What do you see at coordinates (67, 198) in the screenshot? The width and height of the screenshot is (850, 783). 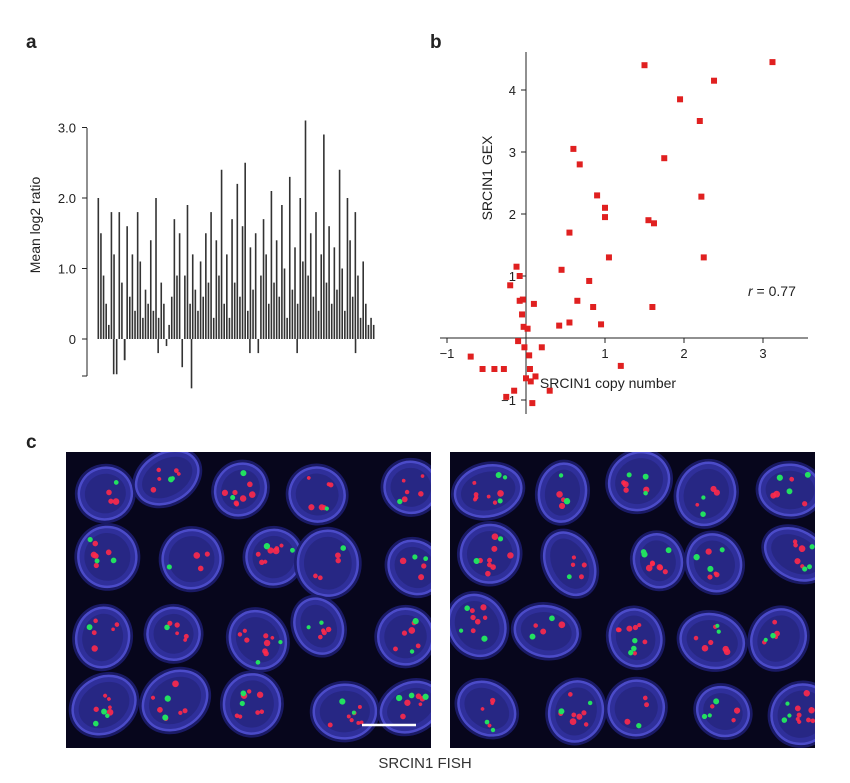 I see `y-tick-label: 2.0` at bounding box center [67, 198].